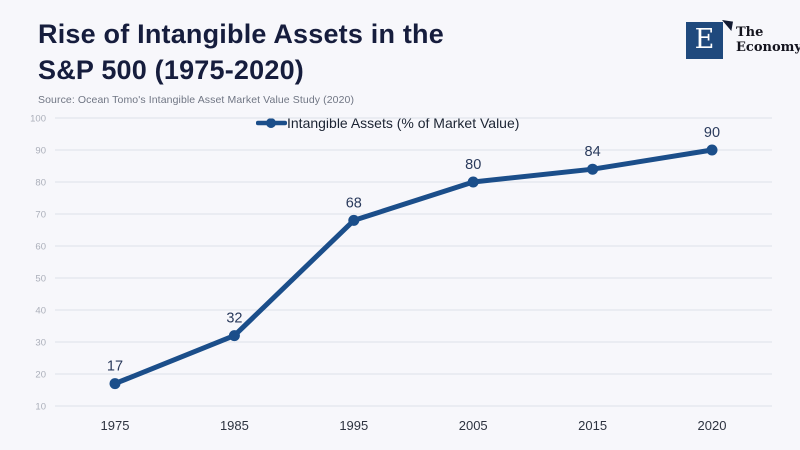 The height and width of the screenshot is (450, 800). What do you see at coordinates (271, 123) in the screenshot?
I see `legend-line-marker-icon` at bounding box center [271, 123].